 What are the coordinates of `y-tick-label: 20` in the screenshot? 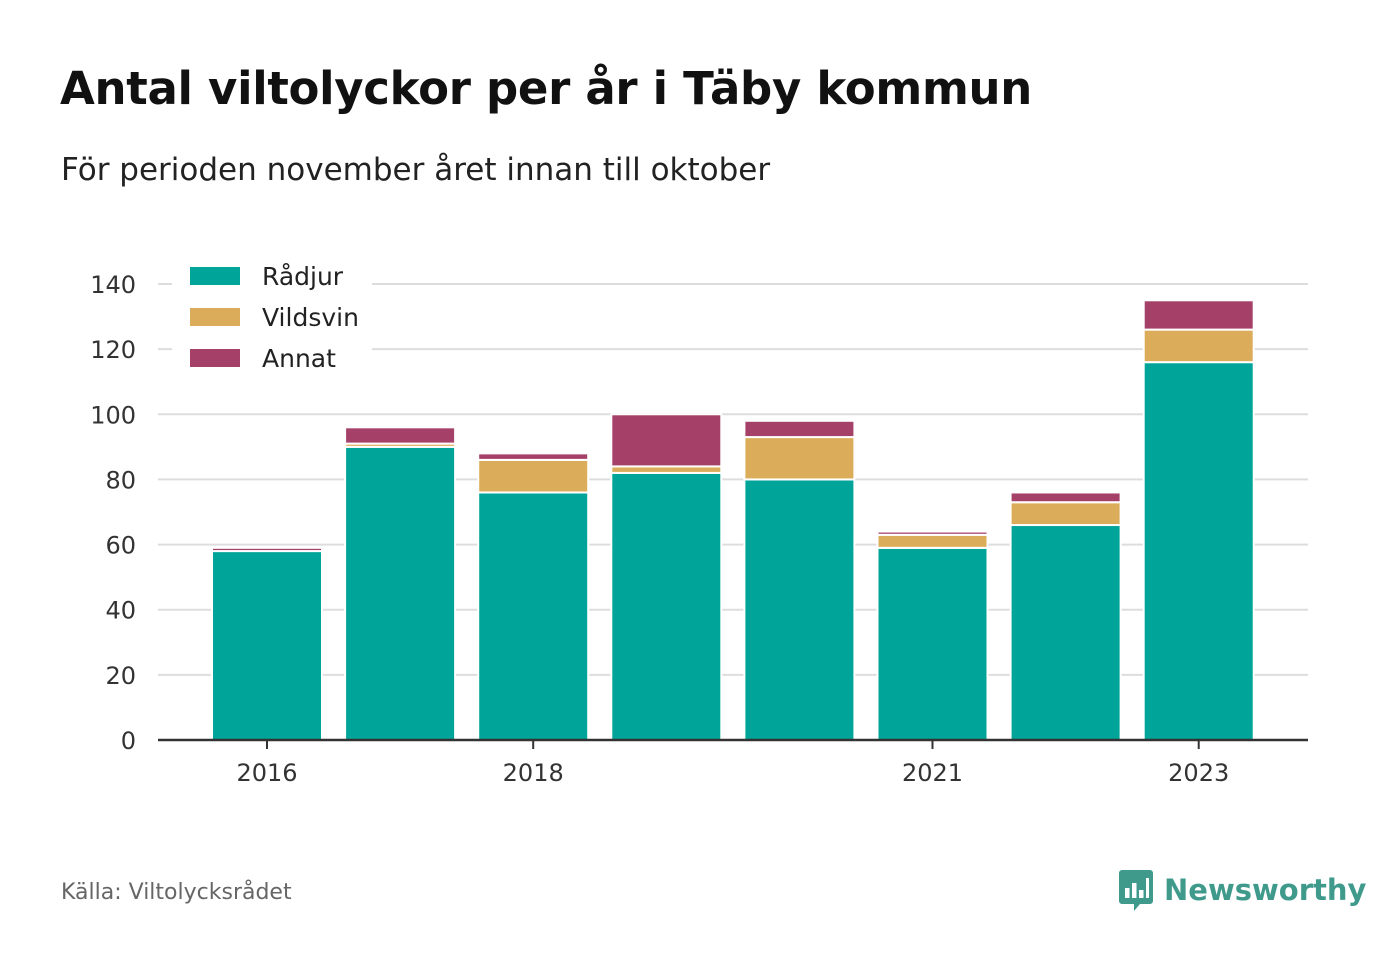 It's located at (120, 676).